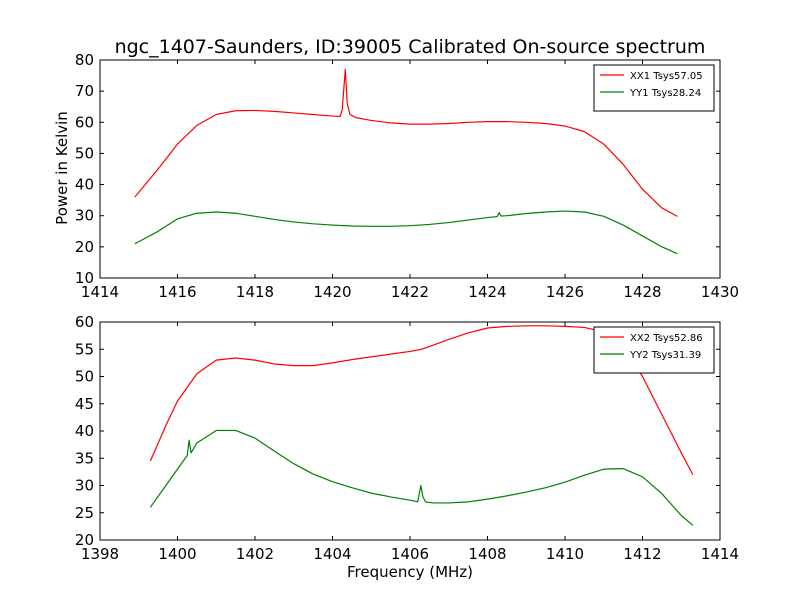  What do you see at coordinates (487, 554) in the screenshot?
I see `x-tick-label: 1408` at bounding box center [487, 554].